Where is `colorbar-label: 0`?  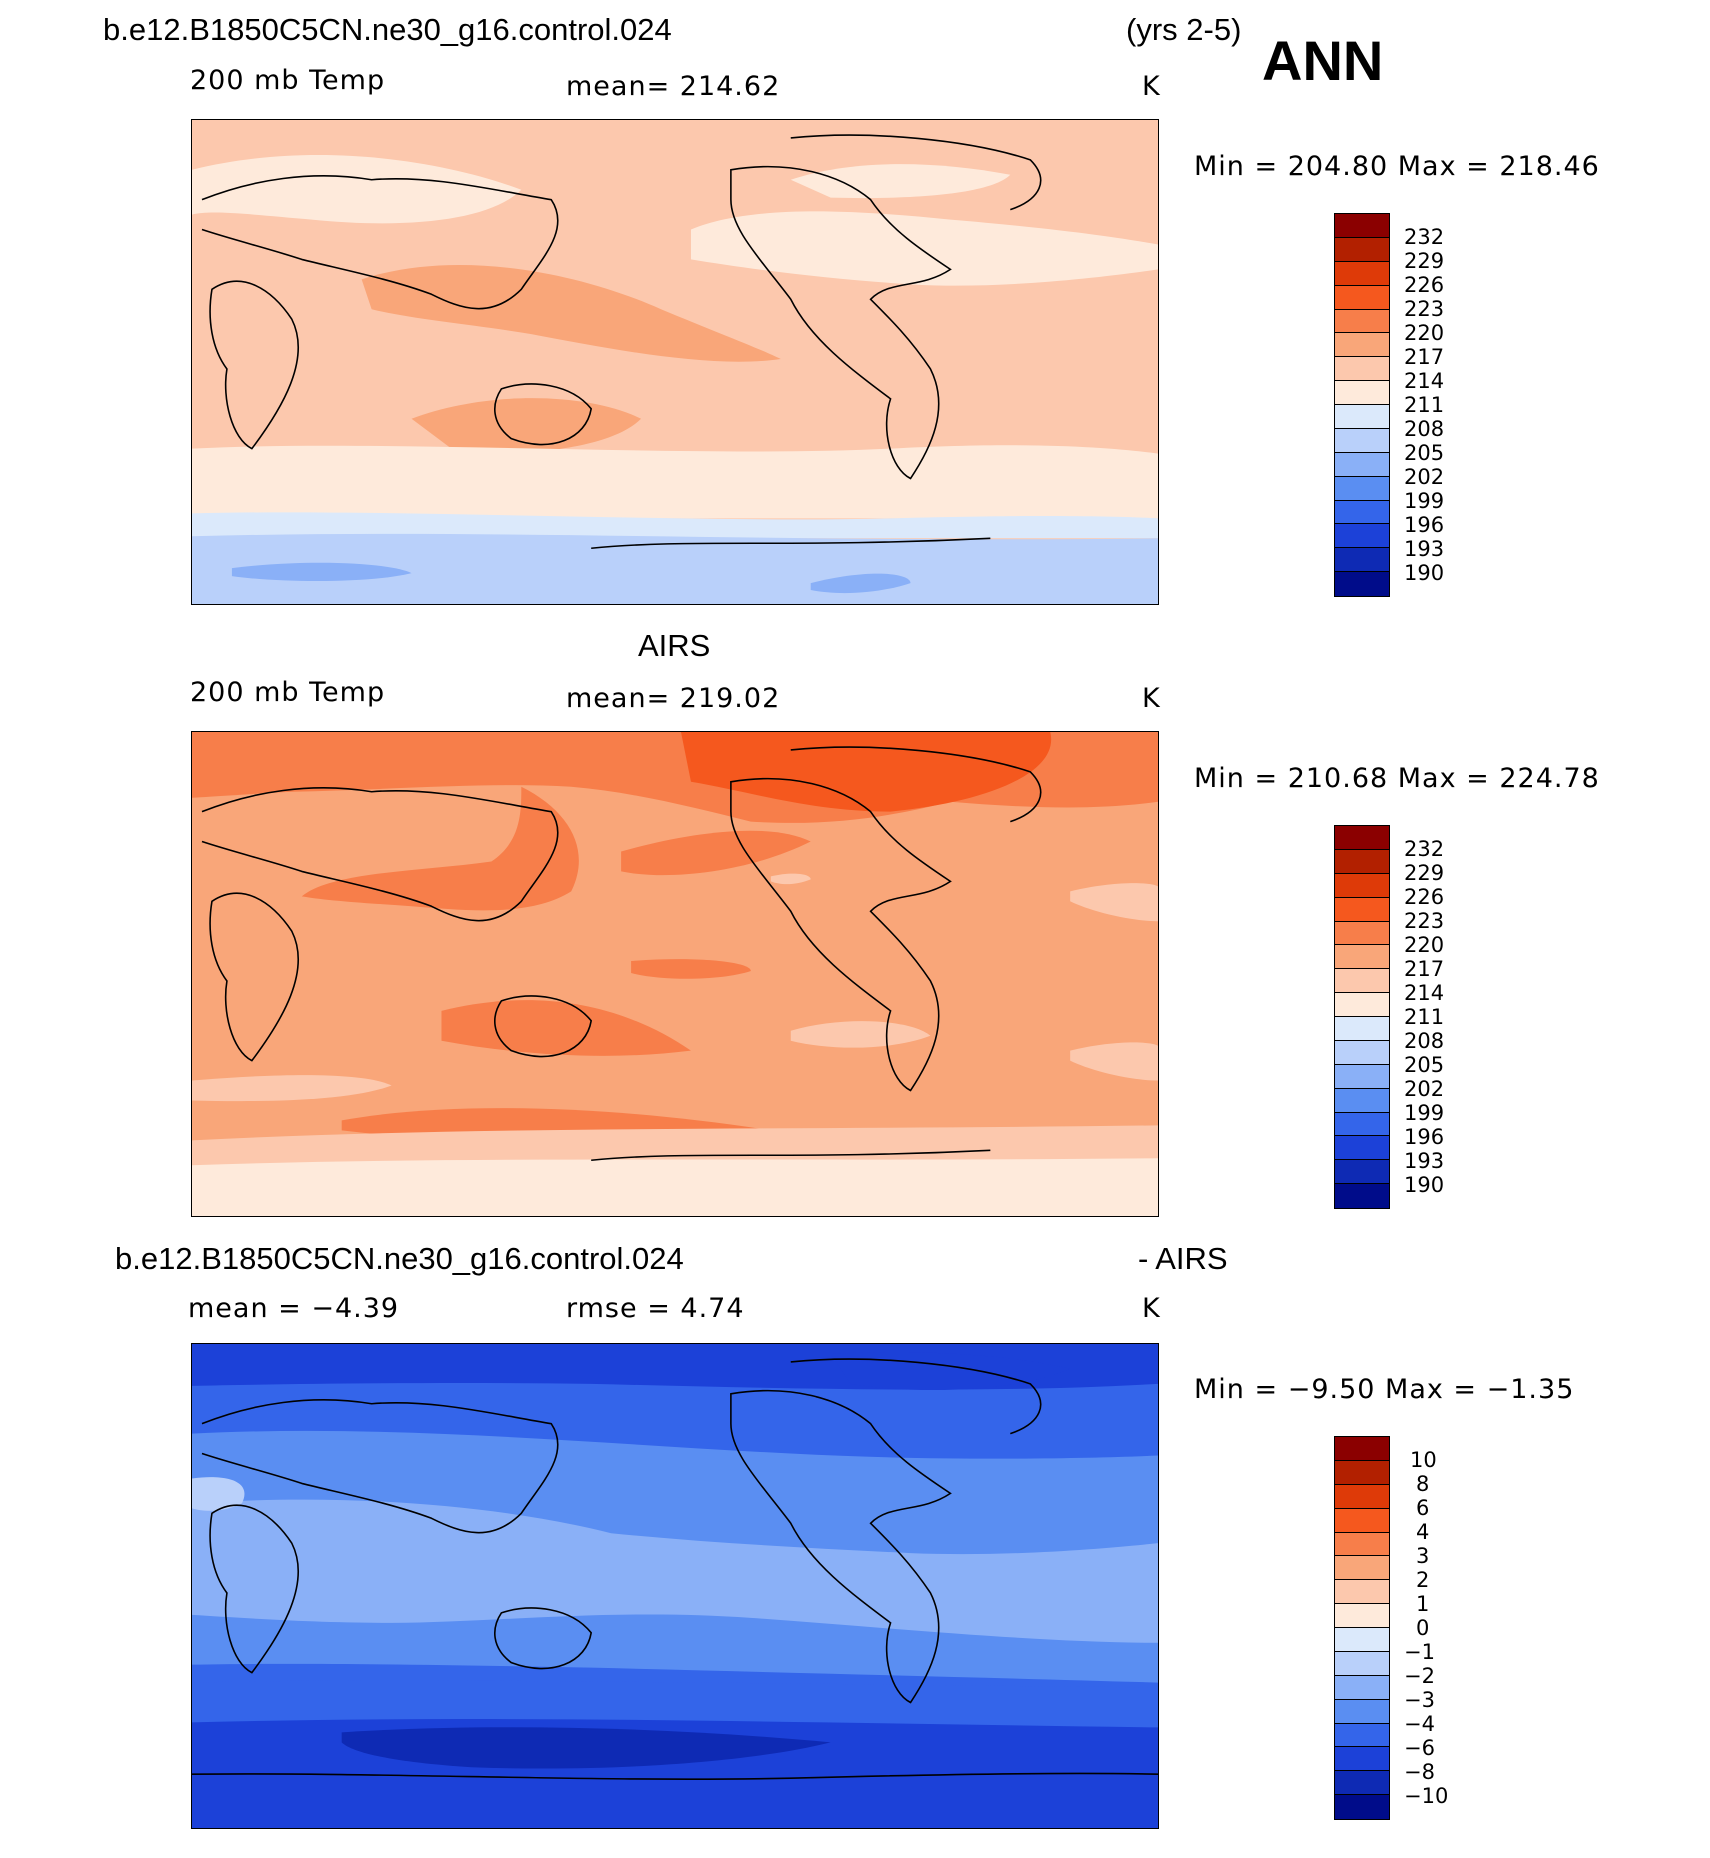
colorbar-label: 0 is located at coordinates (1423, 1628).